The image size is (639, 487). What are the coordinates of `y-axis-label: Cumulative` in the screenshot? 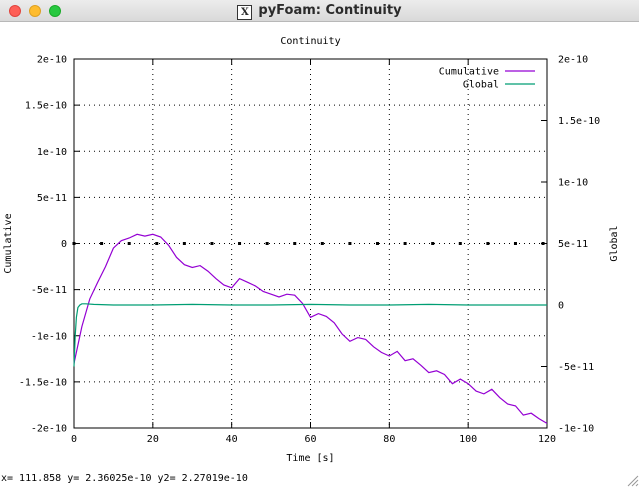 It's located at (8, 243).